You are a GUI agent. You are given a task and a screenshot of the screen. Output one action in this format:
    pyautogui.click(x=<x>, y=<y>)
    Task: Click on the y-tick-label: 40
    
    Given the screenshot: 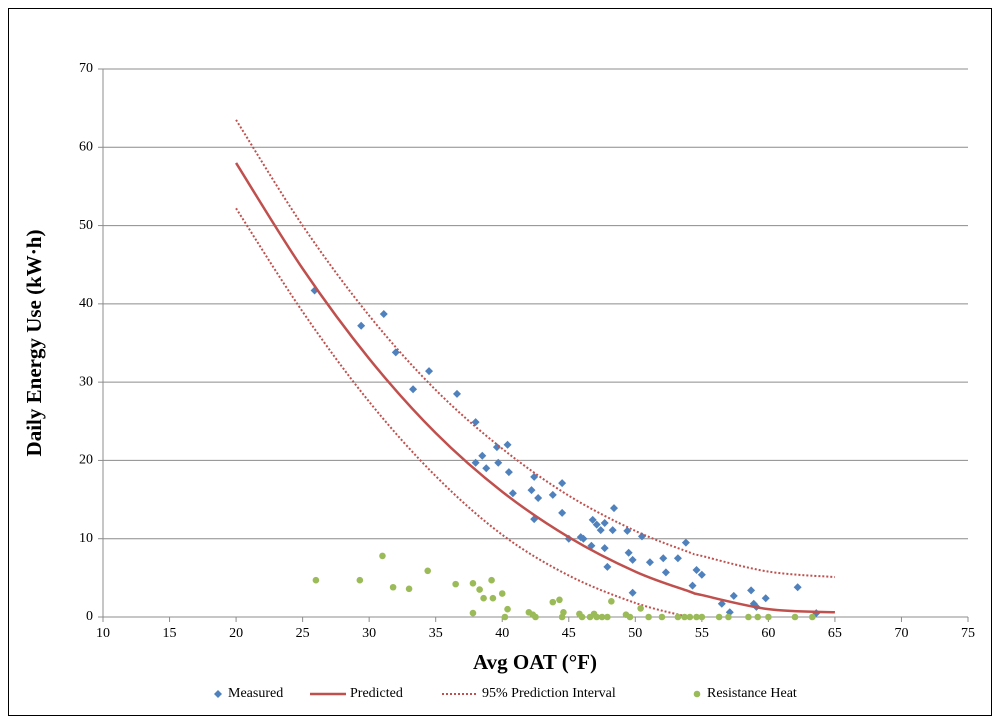 What is the action you would take?
    pyautogui.click(x=86, y=303)
    